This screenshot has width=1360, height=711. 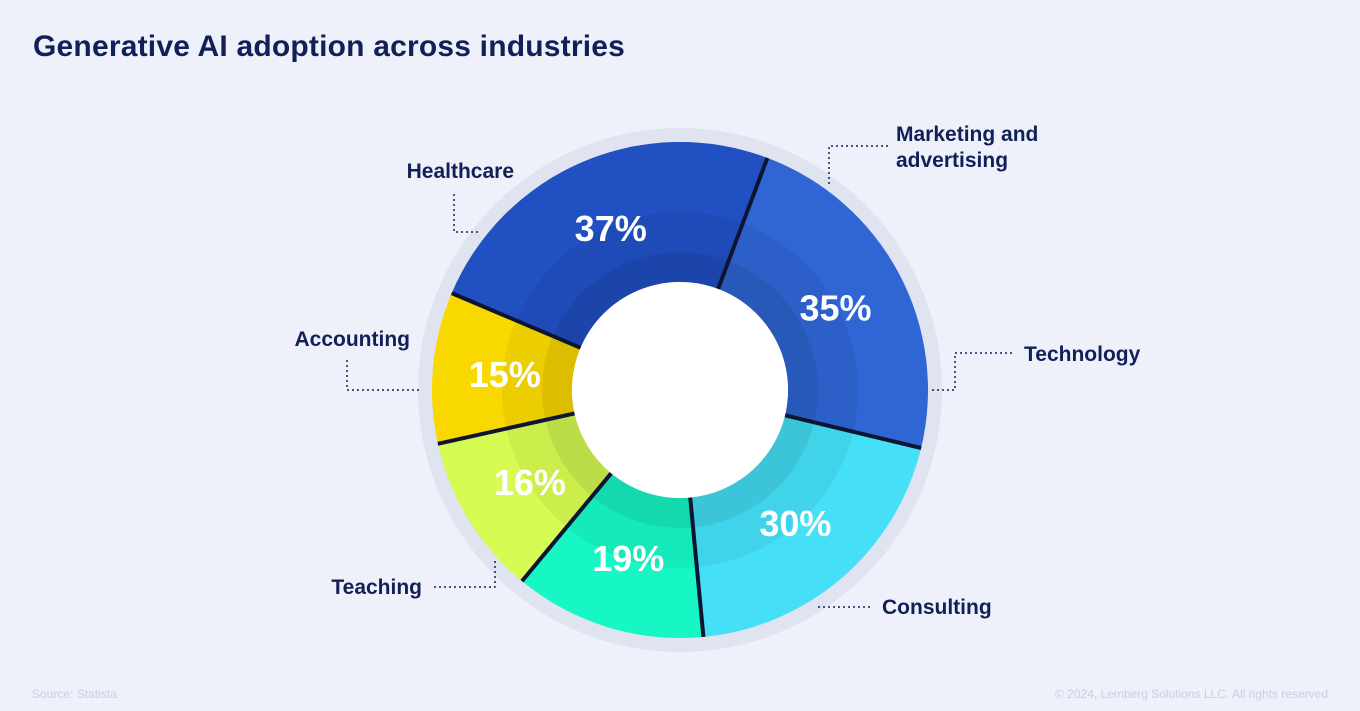 I want to click on slice-inner-shade-marketing-and-advertising, so click(x=640, y=300).